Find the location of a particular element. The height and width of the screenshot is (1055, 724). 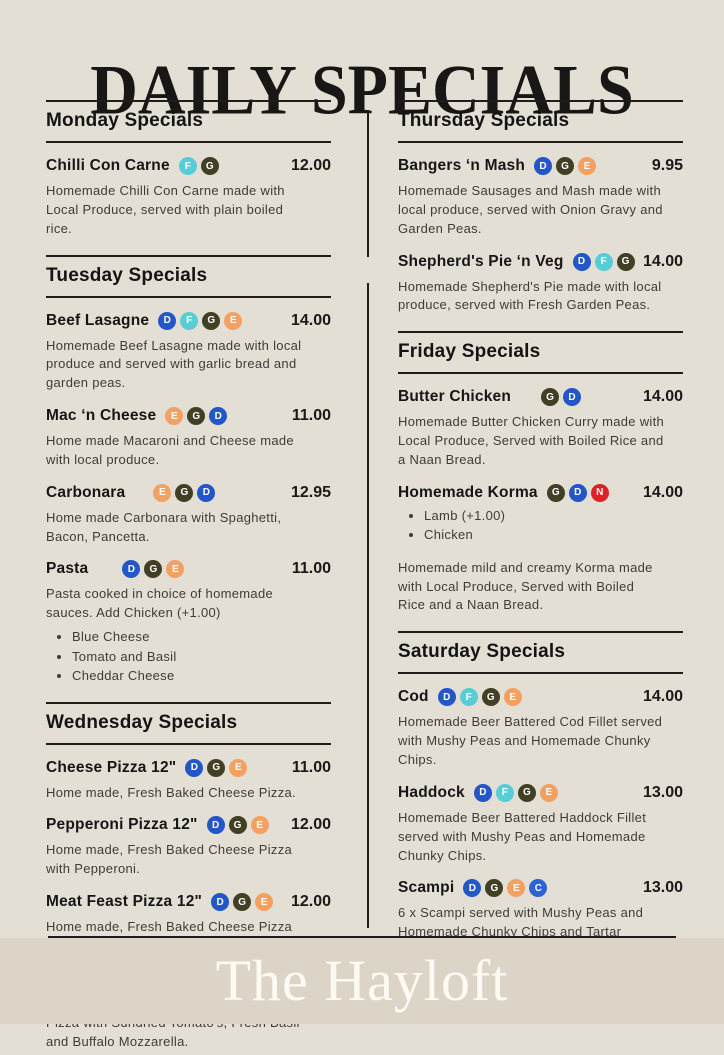

item-row: Cod D F G E 14.00 is located at coordinates (540, 697).